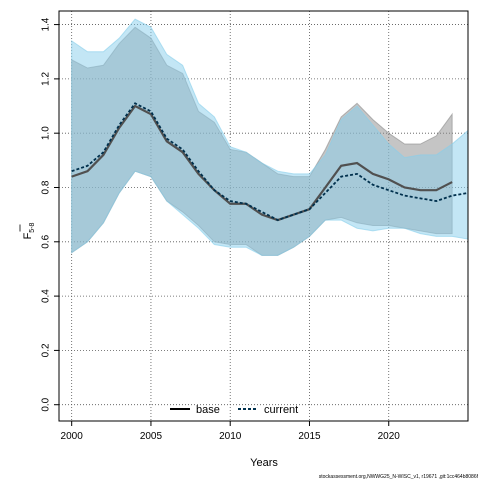 The width and height of the screenshot is (480, 480). Describe the element at coordinates (46, 133) in the screenshot. I see `y-tick-label: 1.0` at that location.